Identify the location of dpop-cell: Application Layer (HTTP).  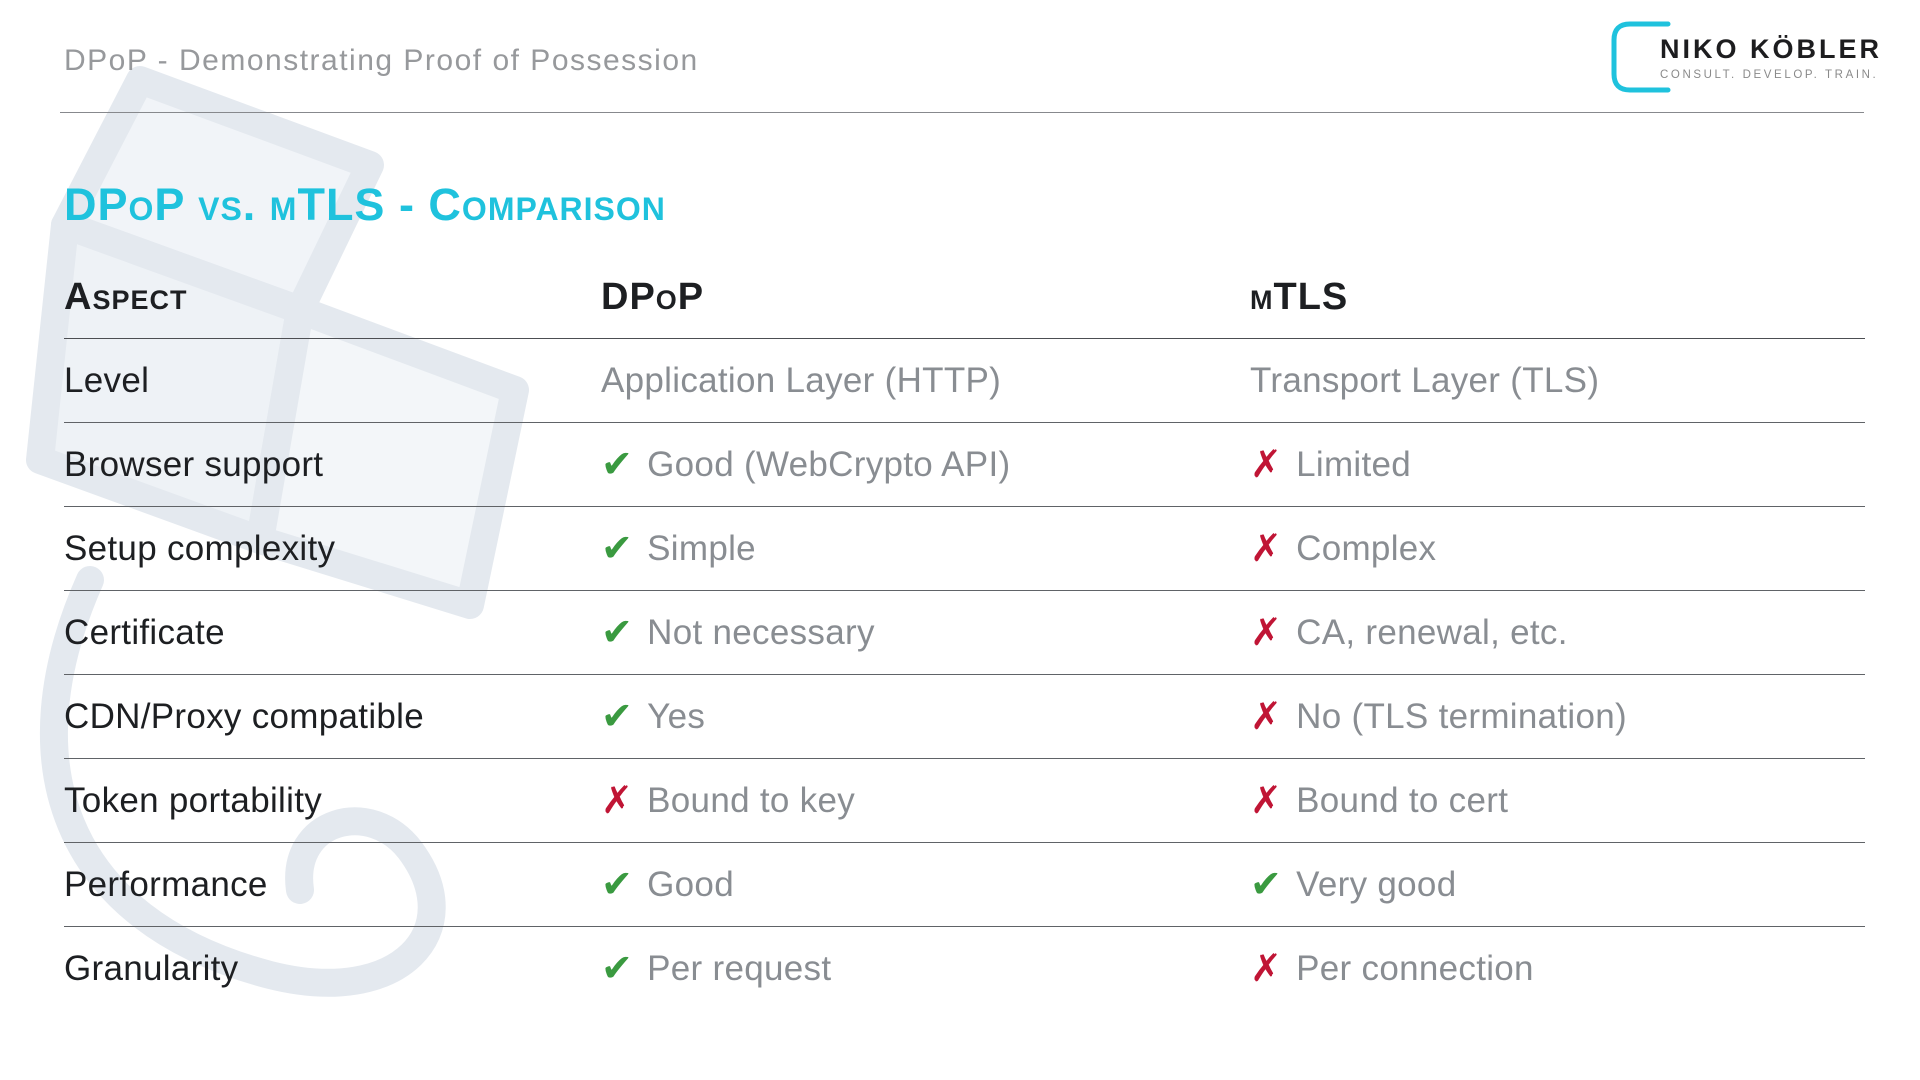
(925, 381).